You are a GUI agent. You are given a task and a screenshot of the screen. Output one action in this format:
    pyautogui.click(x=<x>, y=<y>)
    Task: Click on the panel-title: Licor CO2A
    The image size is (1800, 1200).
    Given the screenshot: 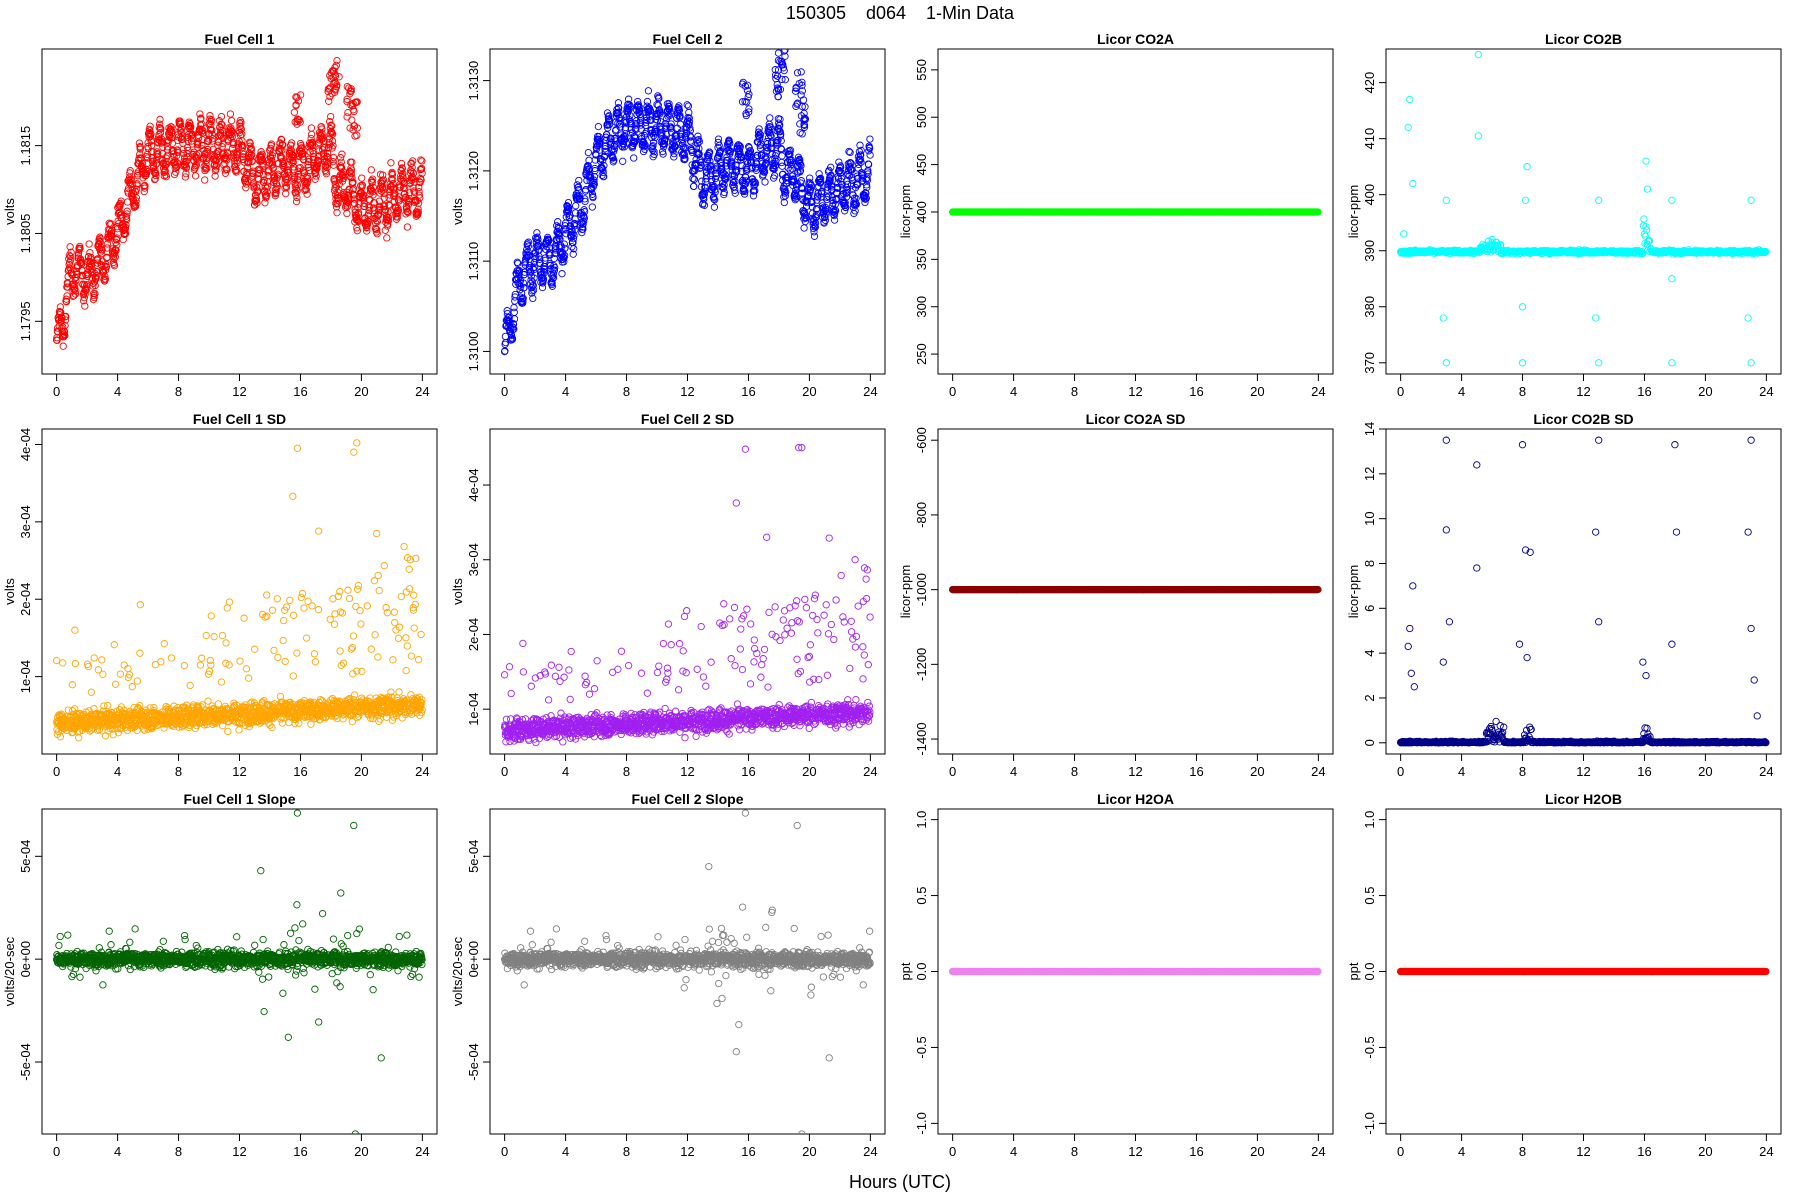 What is the action you would take?
    pyautogui.click(x=1135, y=39)
    